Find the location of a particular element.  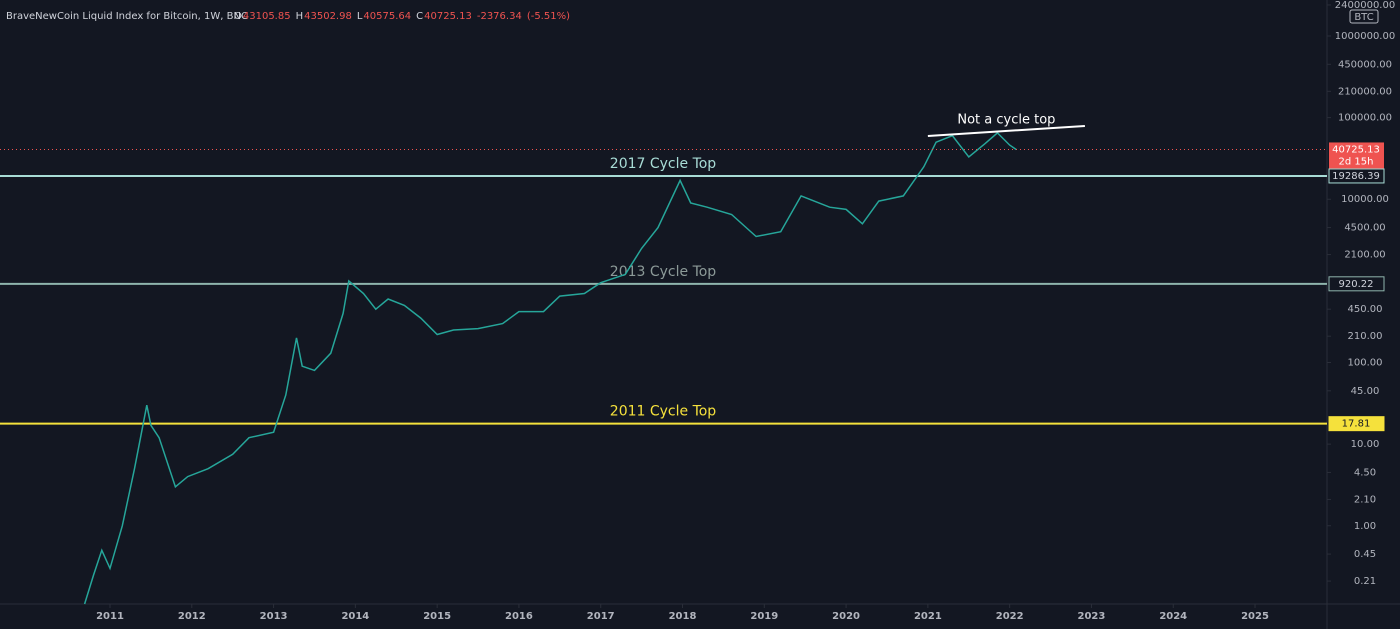

price-marker-label: 19286.39 is located at coordinates (1356, 176).